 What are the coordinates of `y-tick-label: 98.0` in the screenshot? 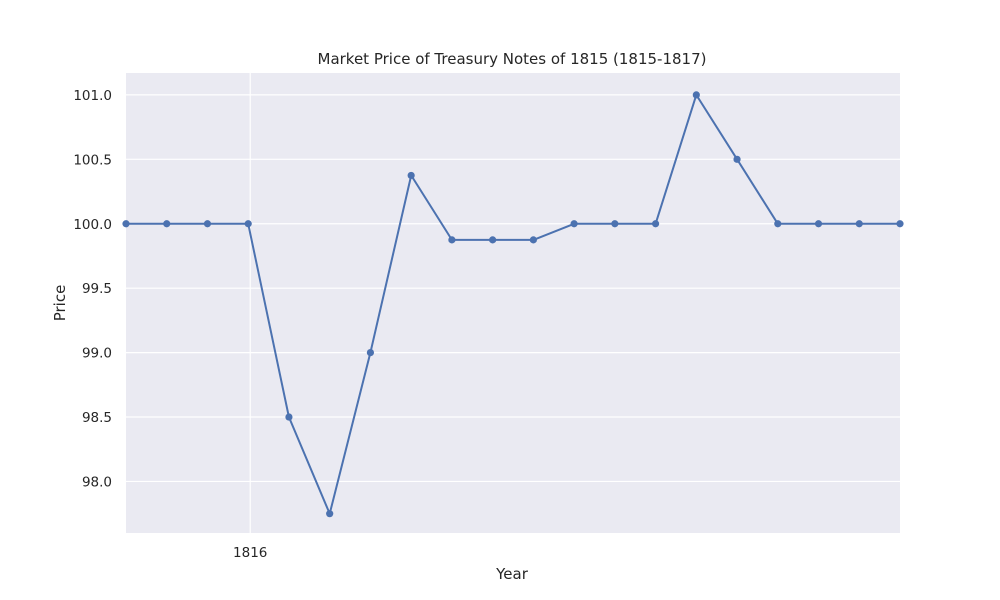 It's located at (97, 482).